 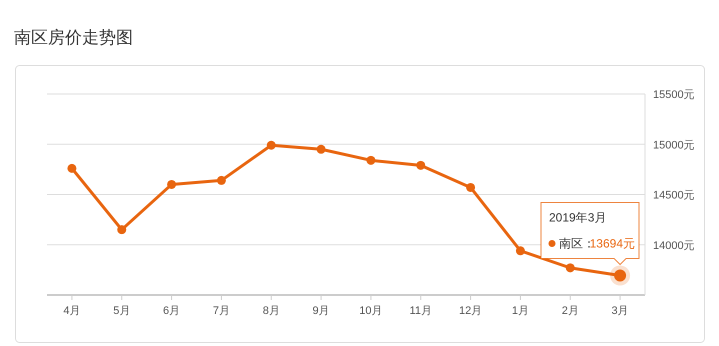 I want to click on x-tick-label: 6月, so click(x=171, y=311).